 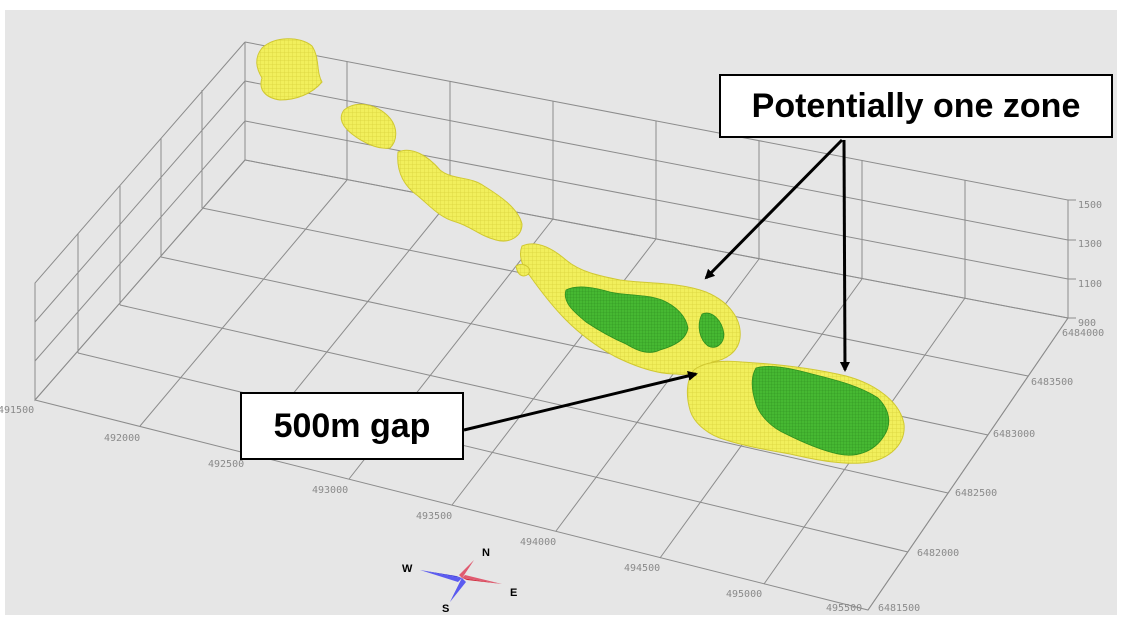 What do you see at coordinates (330, 490) in the screenshot?
I see `easting-tick: 493000` at bounding box center [330, 490].